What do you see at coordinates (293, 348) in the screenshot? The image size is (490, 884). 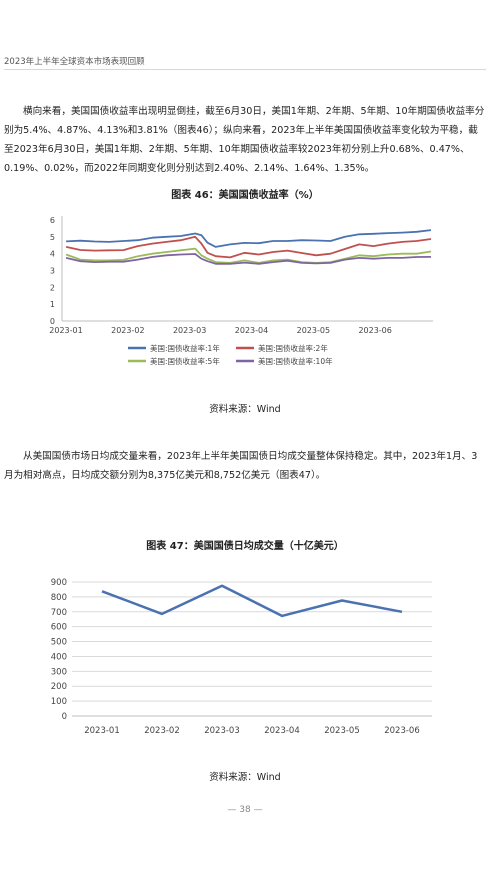 I see `chart46-legend-label: 美国:国债收益率:2年` at bounding box center [293, 348].